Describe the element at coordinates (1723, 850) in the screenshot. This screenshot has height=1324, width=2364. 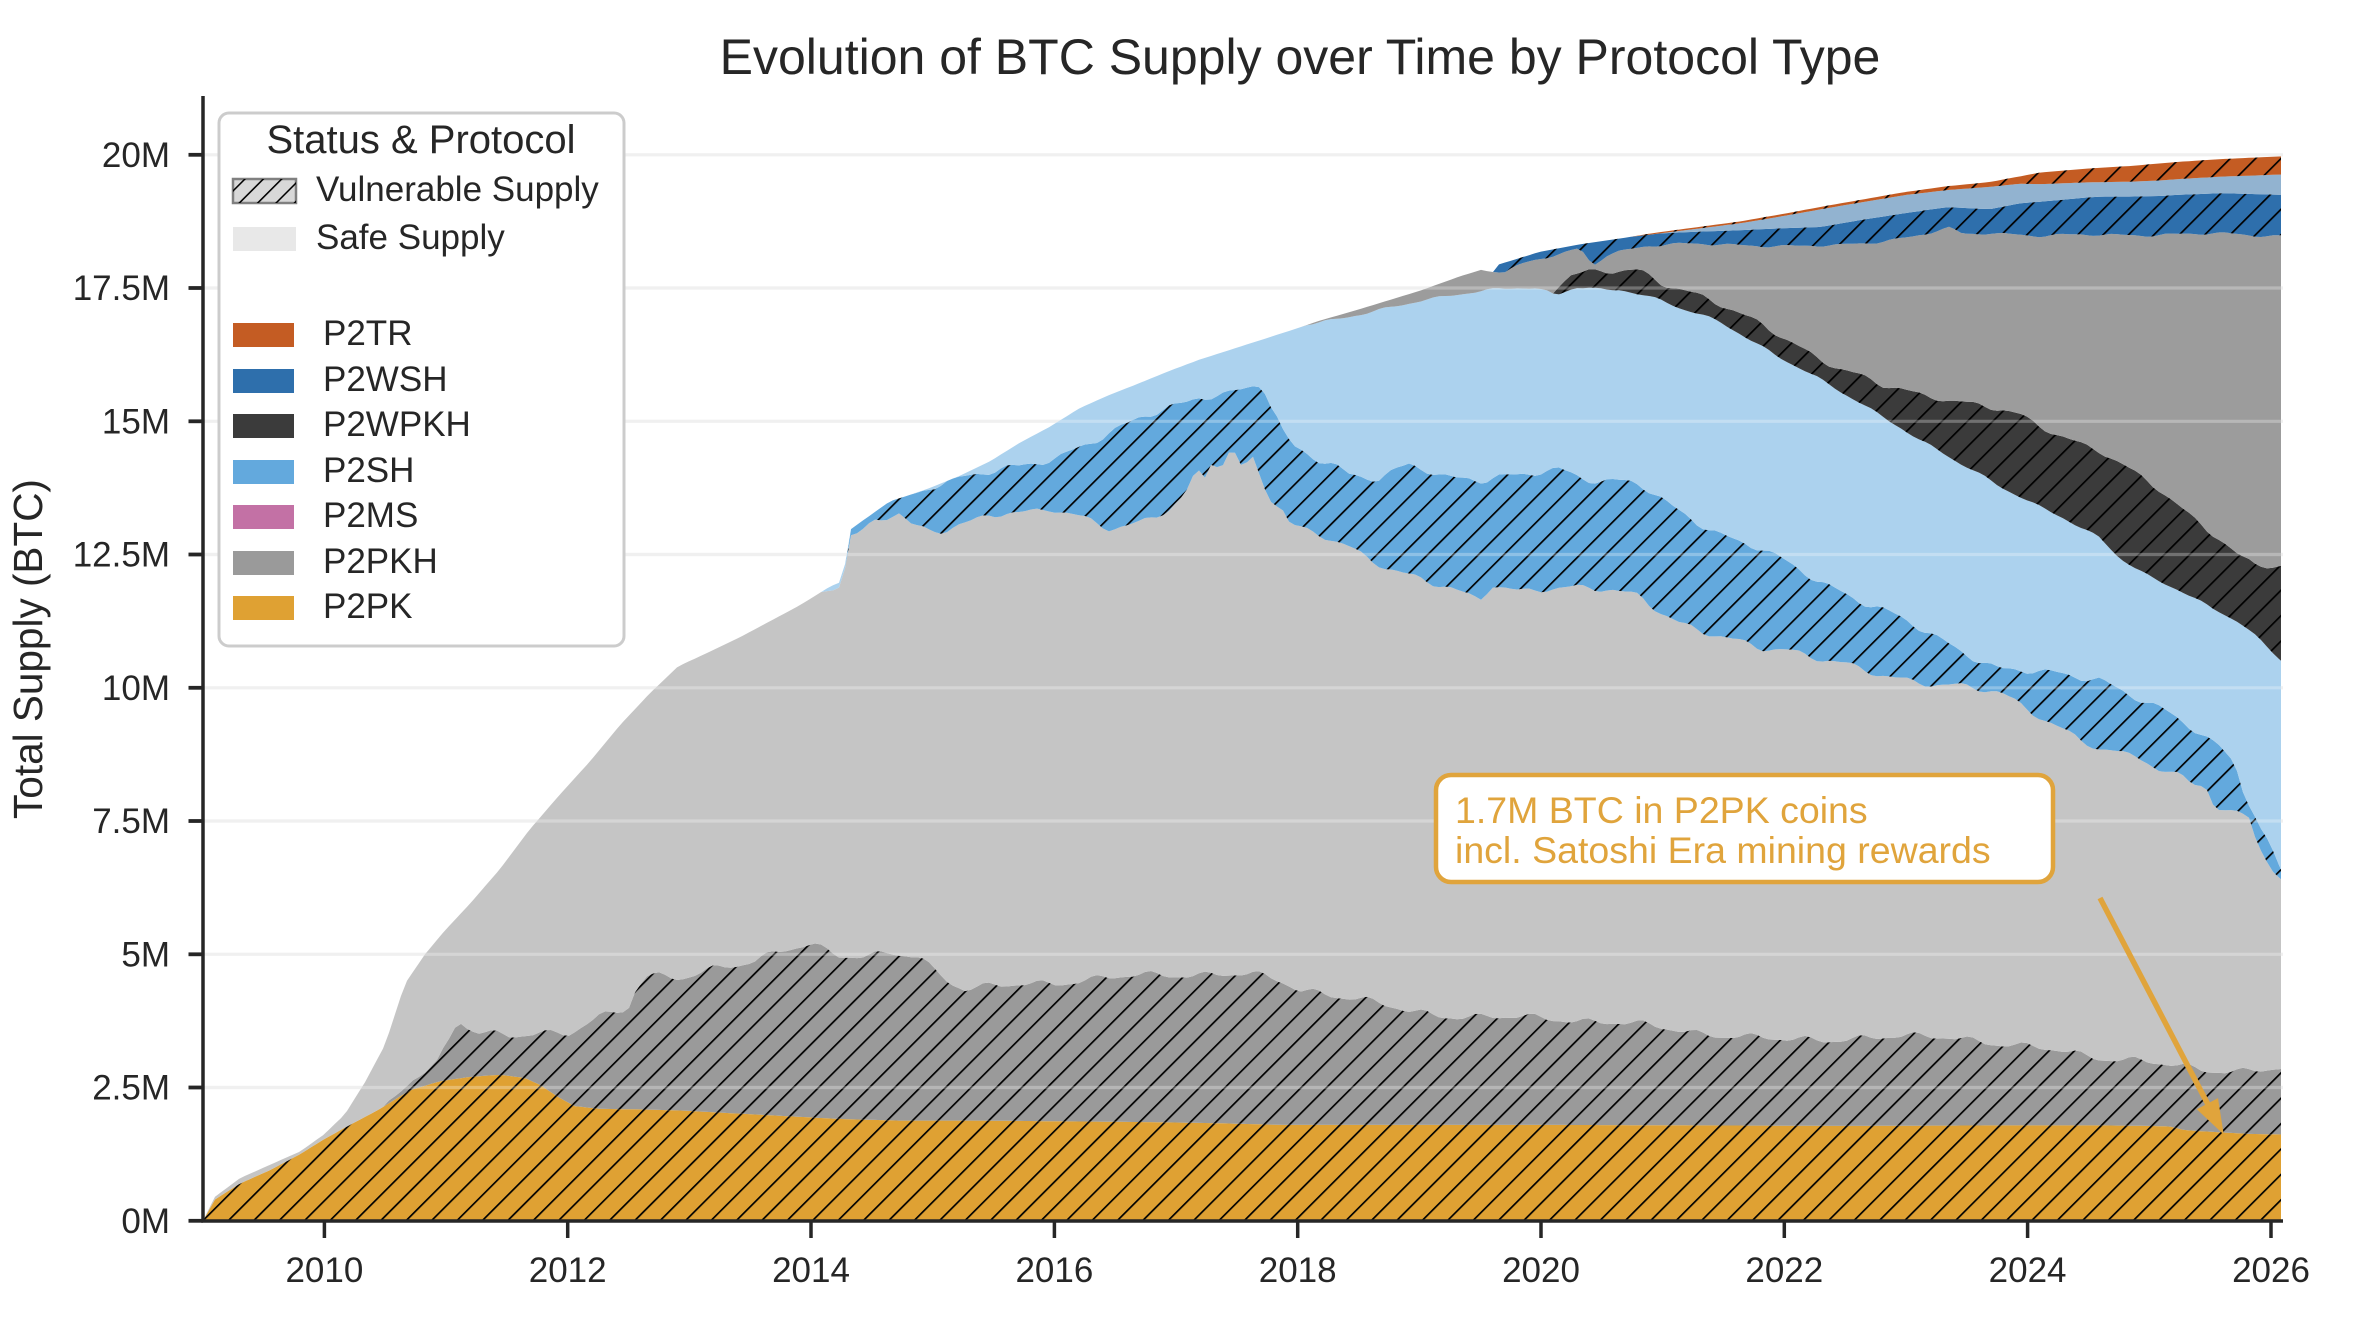
I see `svg-text:incl. Satoshi Era mining rewar: incl. Satoshi Era mining rewards` at that location.